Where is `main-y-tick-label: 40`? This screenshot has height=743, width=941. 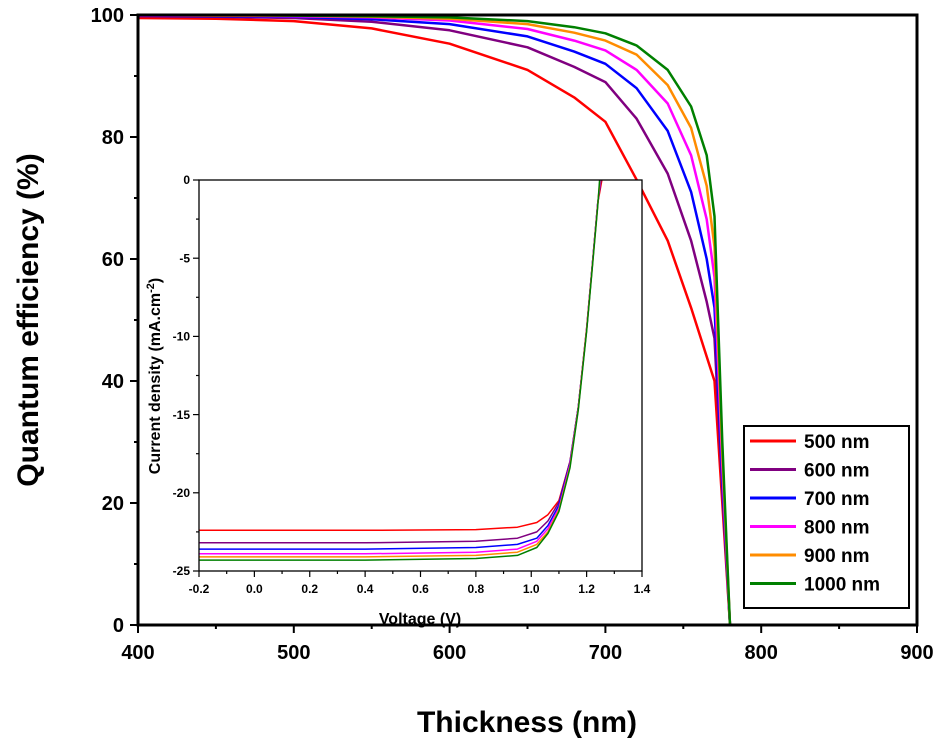
main-y-tick-label: 40 is located at coordinates (113, 382).